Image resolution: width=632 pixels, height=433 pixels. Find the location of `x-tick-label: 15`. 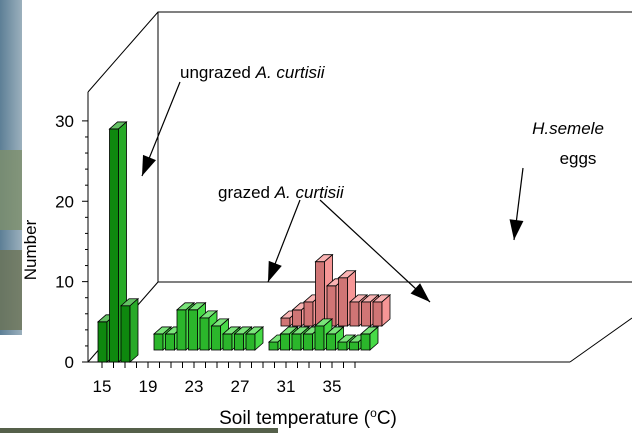

x-tick-label: 15 is located at coordinates (102, 386).